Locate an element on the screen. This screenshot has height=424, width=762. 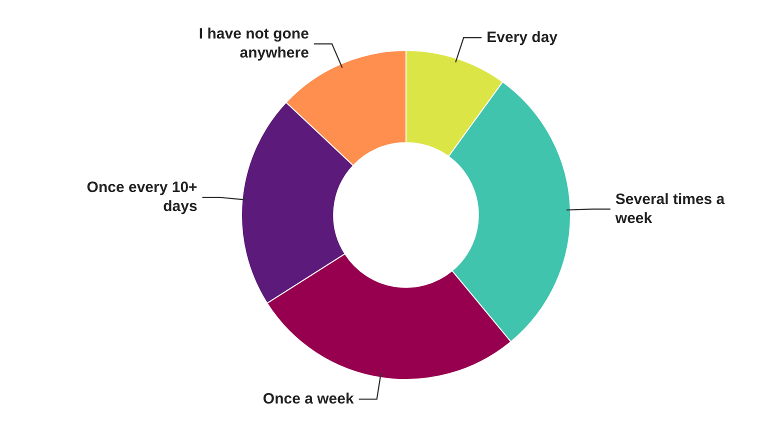
slice-label: Once a week is located at coordinates (308, 399).